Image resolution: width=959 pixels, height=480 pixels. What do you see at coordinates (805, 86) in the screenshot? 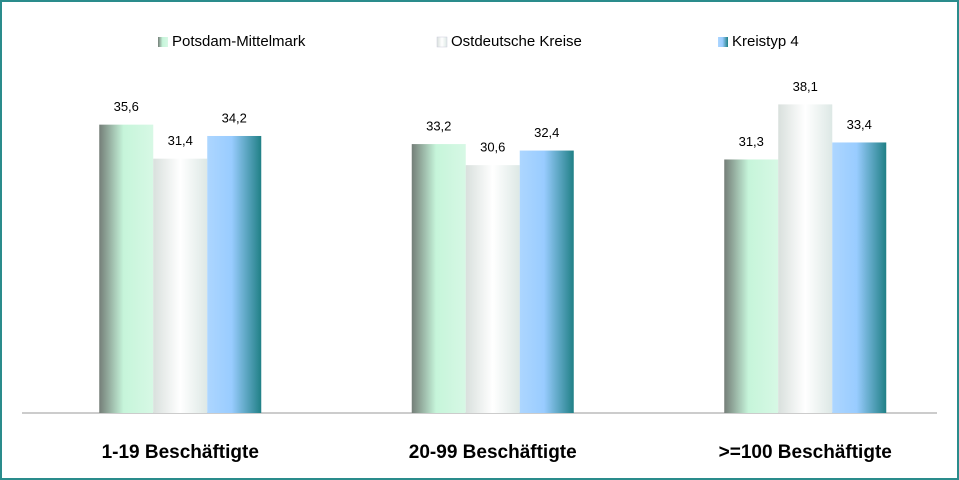
I see `value-label: 38,1` at bounding box center [805, 86].